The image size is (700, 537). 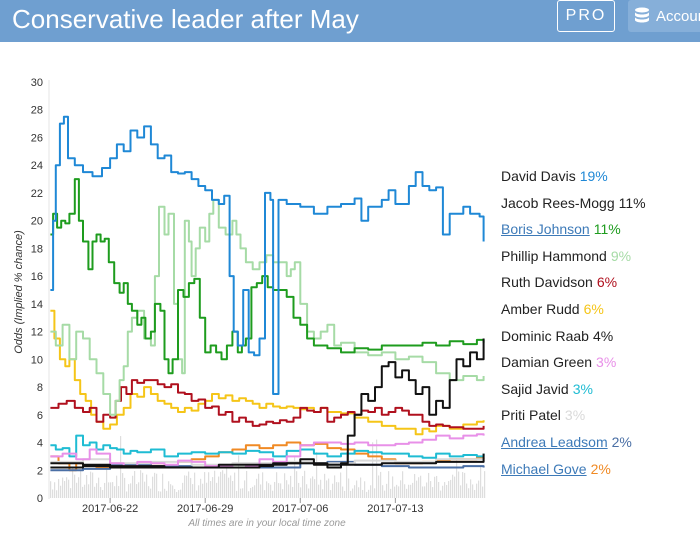 What do you see at coordinates (267, 451) in the screenshot?
I see `series-line` at bounding box center [267, 451].